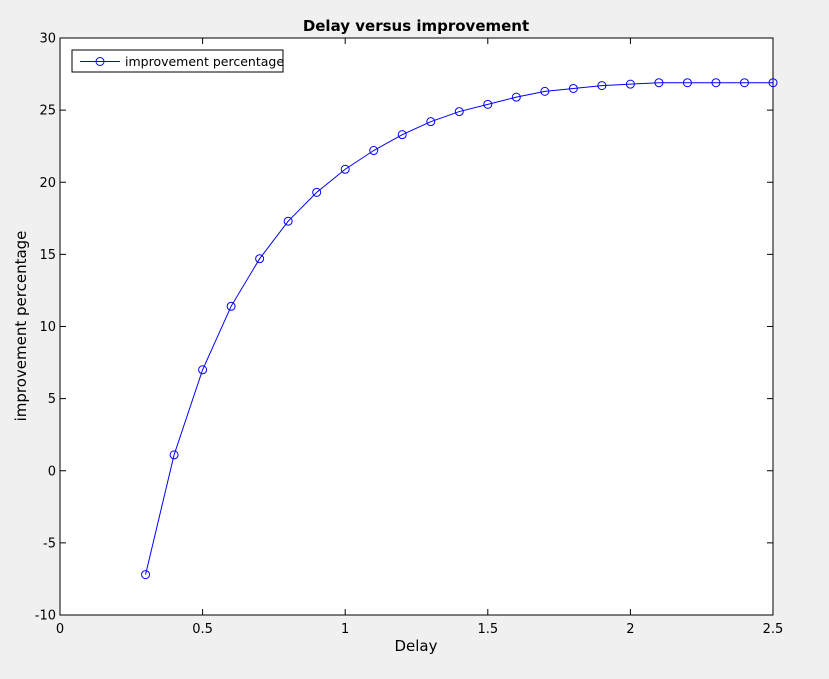 This screenshot has width=829, height=679. Describe the element at coordinates (345, 629) in the screenshot. I see `x-tick-label: 1` at that location.